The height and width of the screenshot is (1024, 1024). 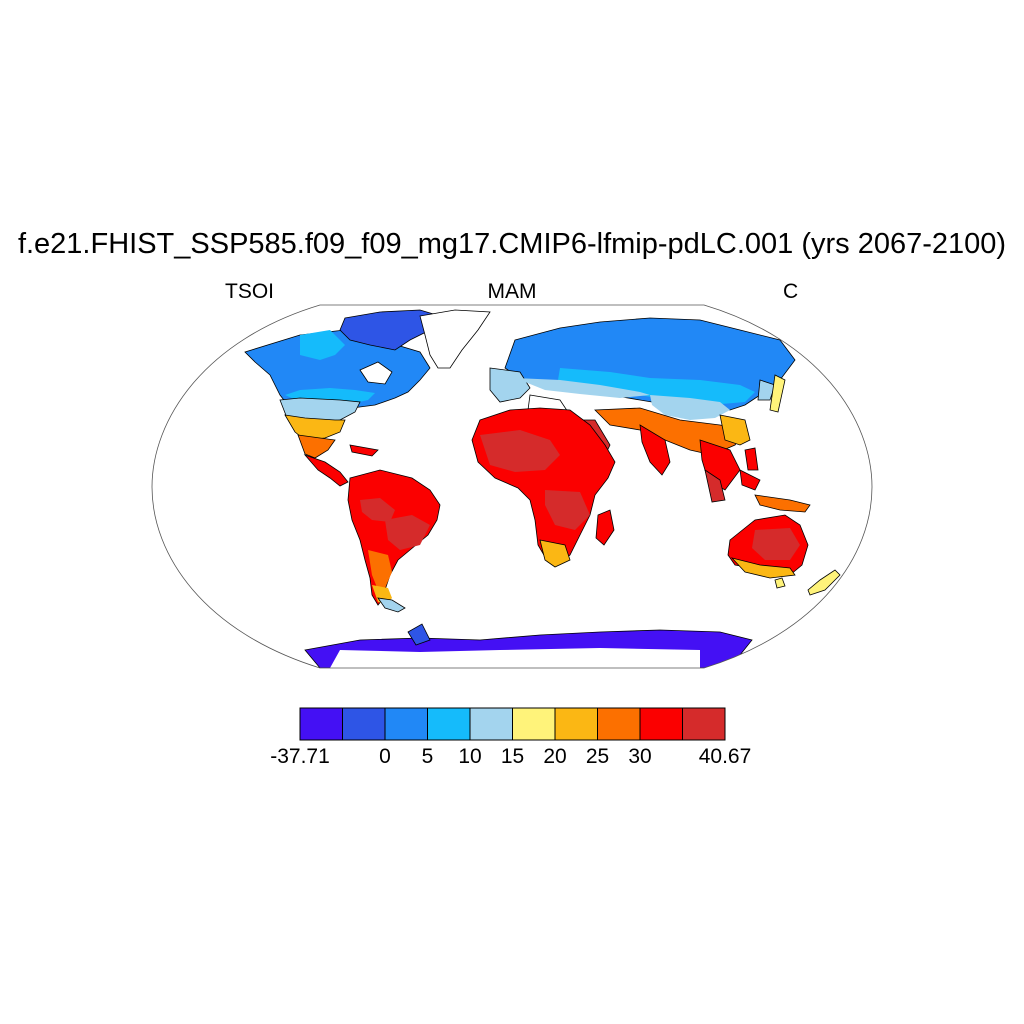 What do you see at coordinates (300, 756) in the screenshot?
I see `colorbar-tick-label: -37.71` at bounding box center [300, 756].